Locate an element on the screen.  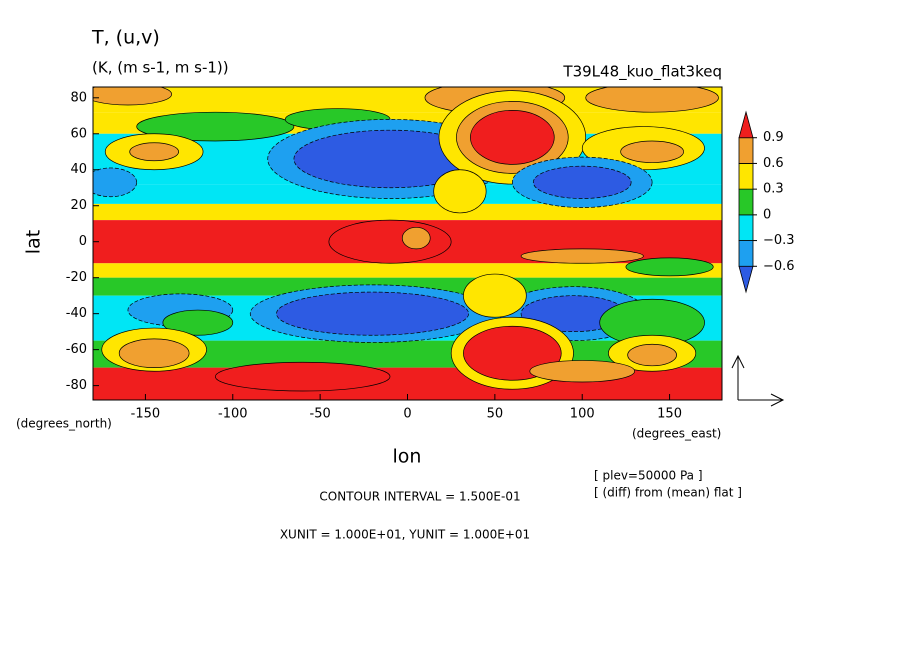
colorbar-label: −0.3 is located at coordinates (779, 240).